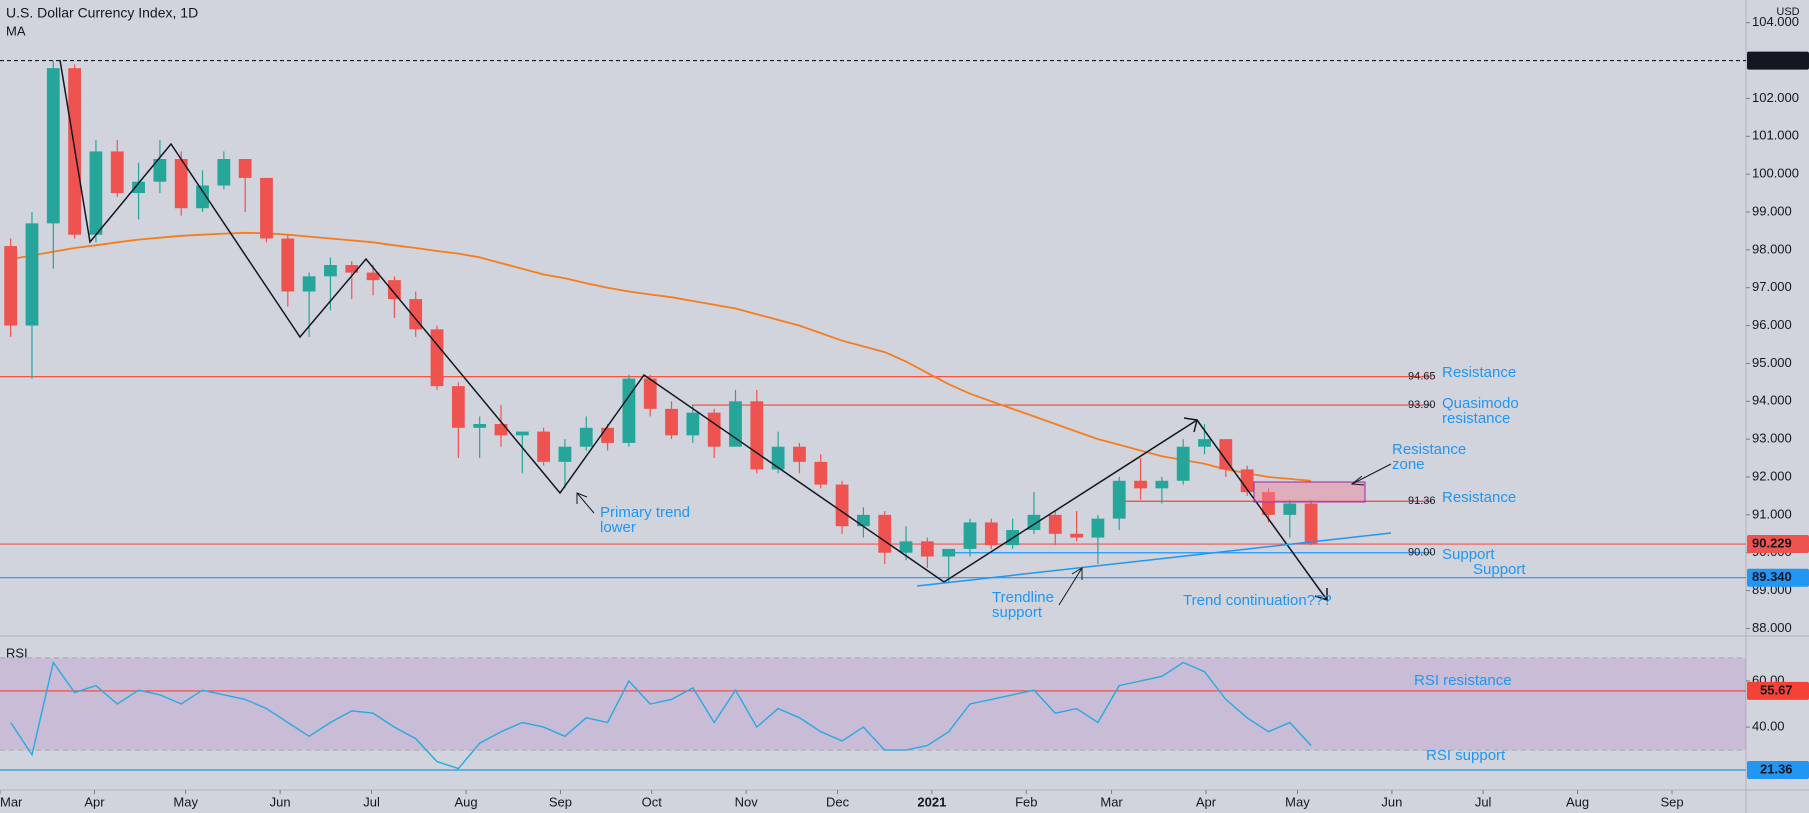 Image resolution: width=1809 pixels, height=813 pixels. Describe the element at coordinates (1422, 405) in the screenshot. I see `level-label: 93.90` at that location.